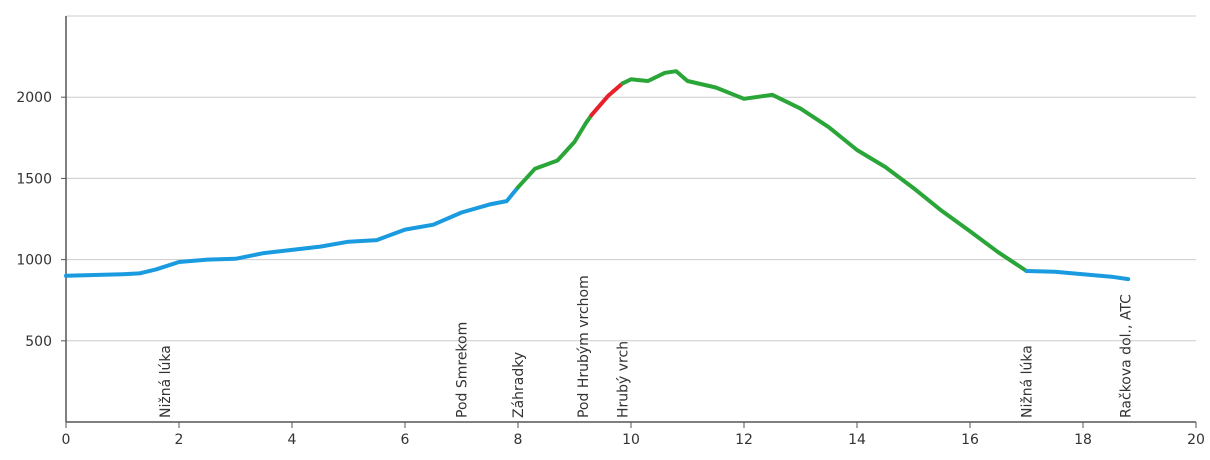  Describe the element at coordinates (405, 440) in the screenshot. I see `x-tick-label: 6` at that location.